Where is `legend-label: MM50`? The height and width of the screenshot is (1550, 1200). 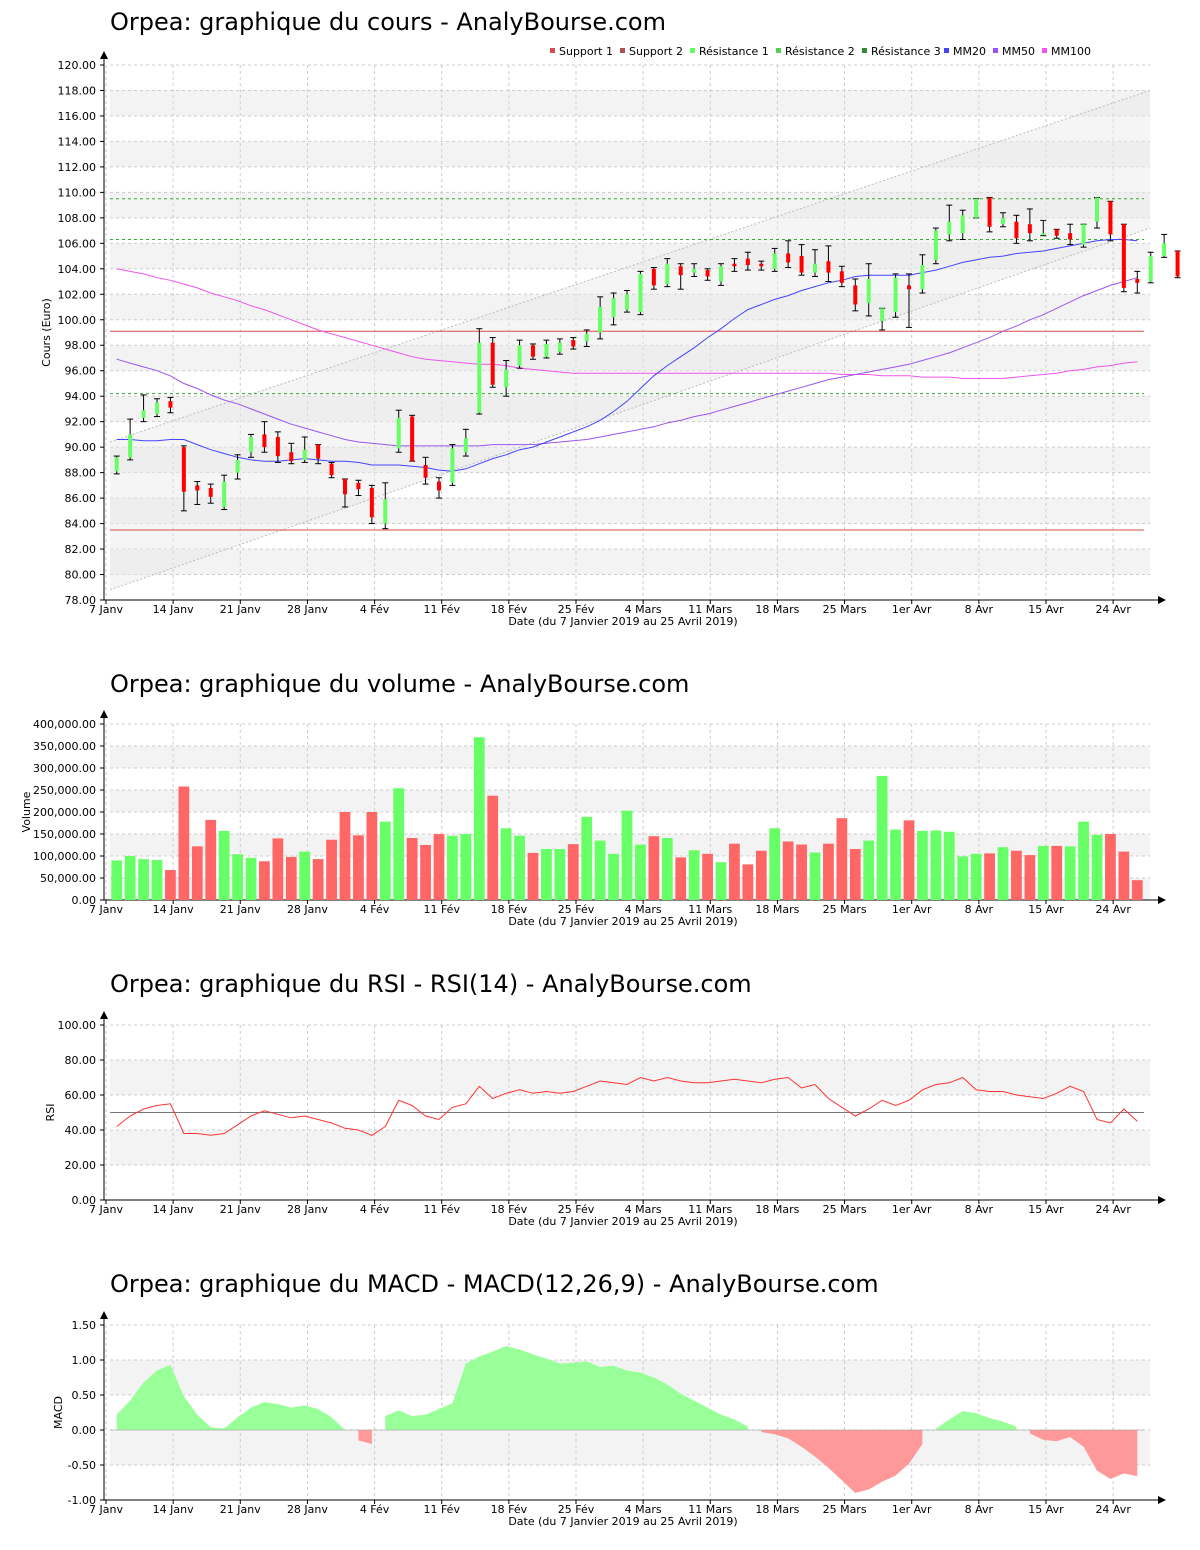
legend-label: MM50 is located at coordinates (1018, 51).